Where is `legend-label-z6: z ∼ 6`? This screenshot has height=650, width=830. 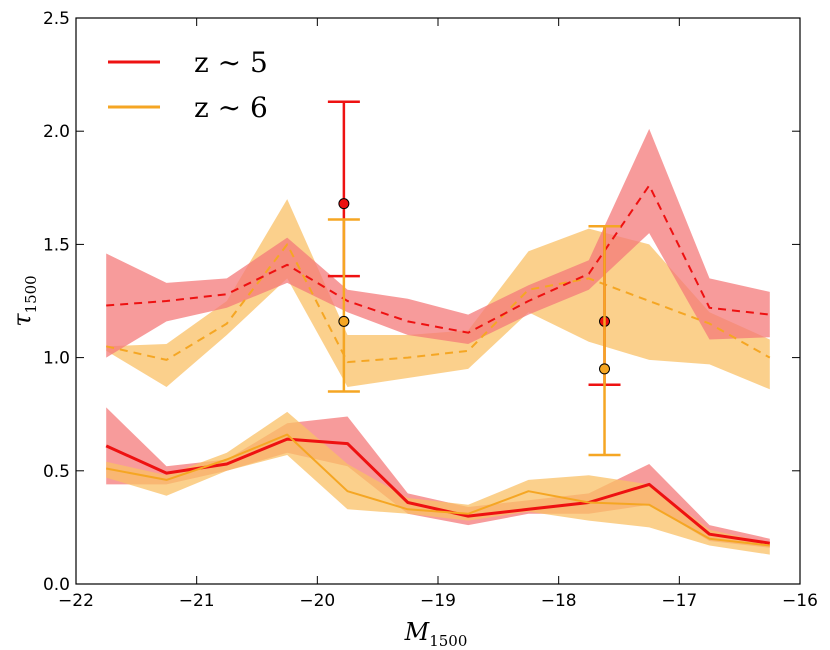
legend-label-z6: z ∼ 6 is located at coordinates (231, 107).